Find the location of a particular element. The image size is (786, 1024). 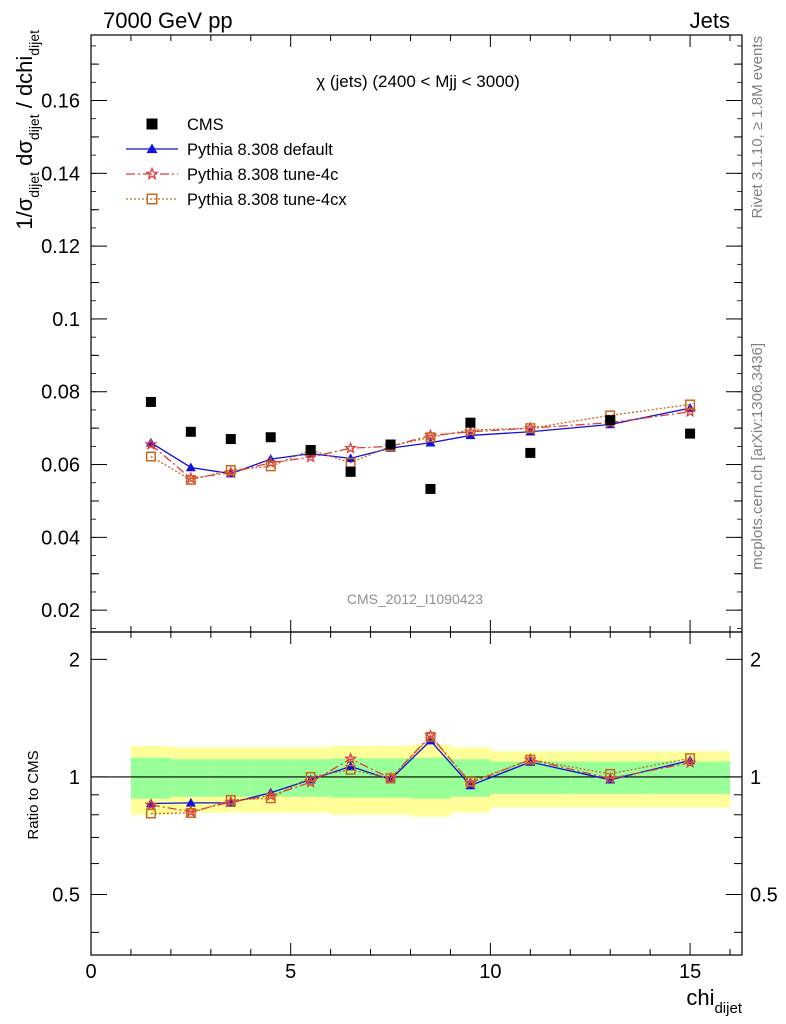

legend-label: Pythia 8.308 tune-4cx is located at coordinates (267, 200).